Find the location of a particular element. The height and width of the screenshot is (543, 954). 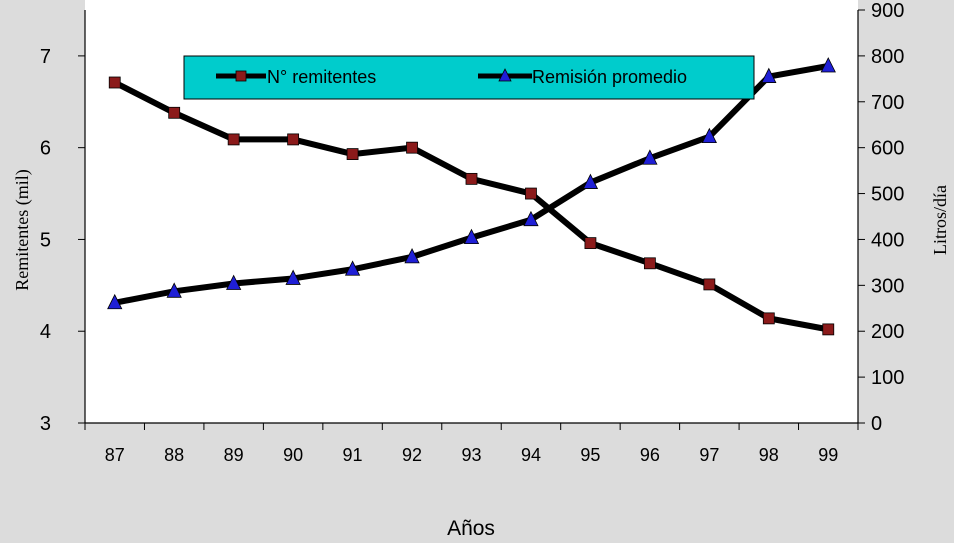

right-y-tick-label: 200 is located at coordinates (887, 332).